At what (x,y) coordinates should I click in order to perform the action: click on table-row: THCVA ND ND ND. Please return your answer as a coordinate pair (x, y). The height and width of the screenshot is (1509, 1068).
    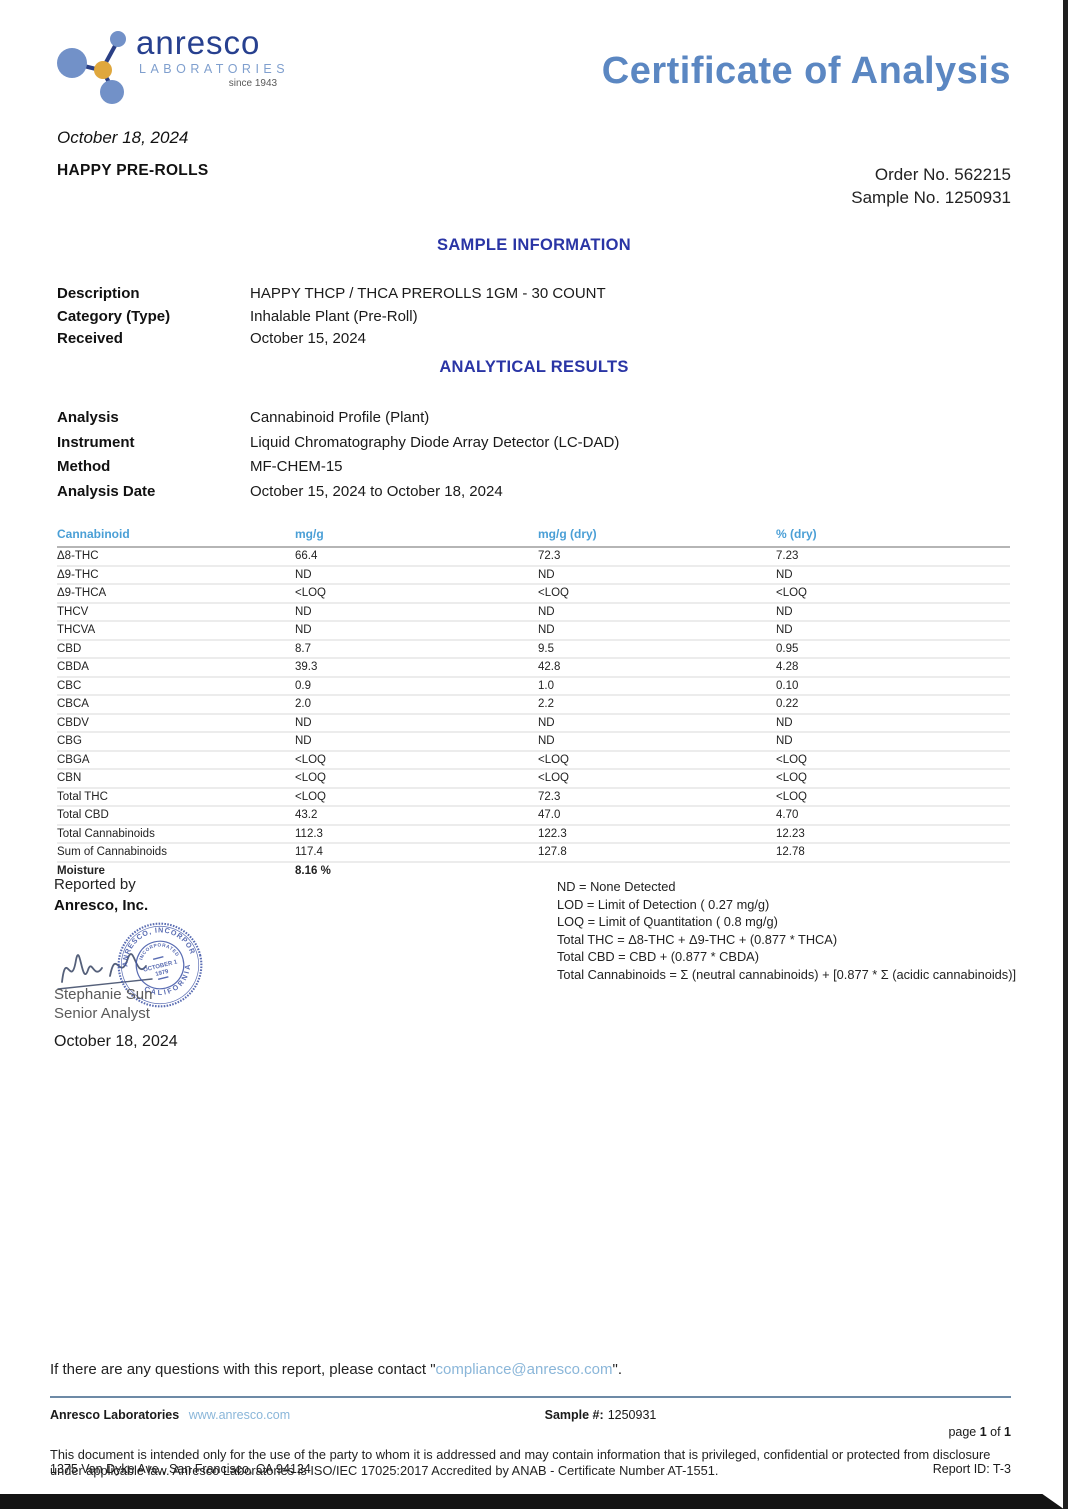
    Looking at the image, I should click on (533, 631).